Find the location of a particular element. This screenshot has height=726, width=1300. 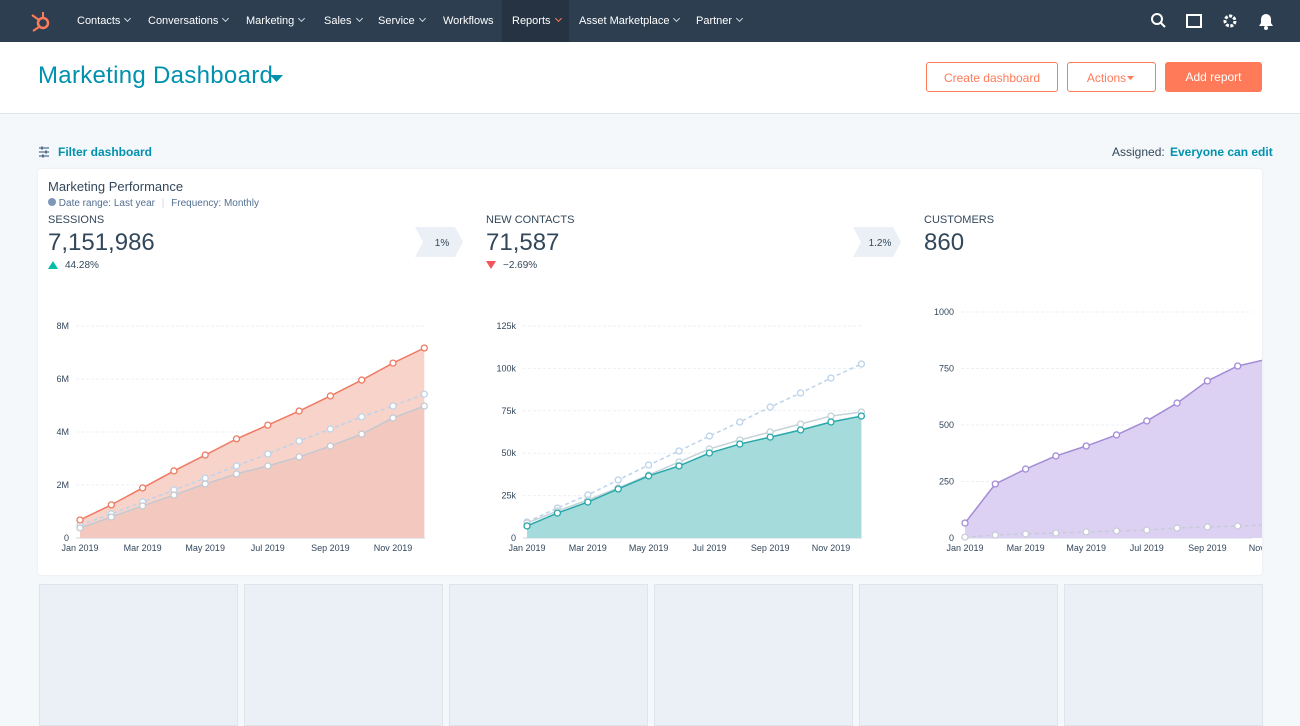

y-tick-label: 500 is located at coordinates (946, 425).